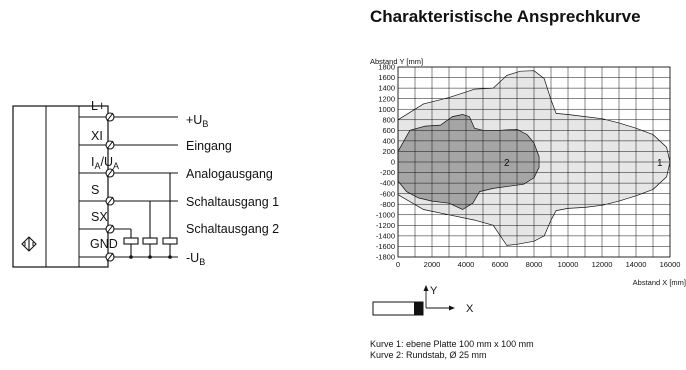 This screenshot has height=370, width=686. Describe the element at coordinates (428, 355) in the screenshot. I see `legend-line-2: Kurve 2: Rundstab, Ø 25 mm` at that location.